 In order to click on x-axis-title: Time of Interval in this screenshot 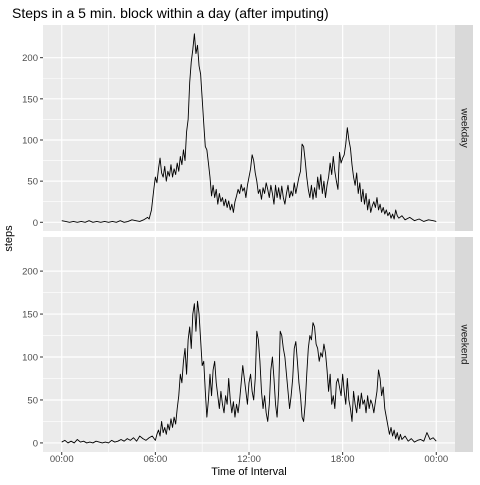, I will do `click(248, 472)`.